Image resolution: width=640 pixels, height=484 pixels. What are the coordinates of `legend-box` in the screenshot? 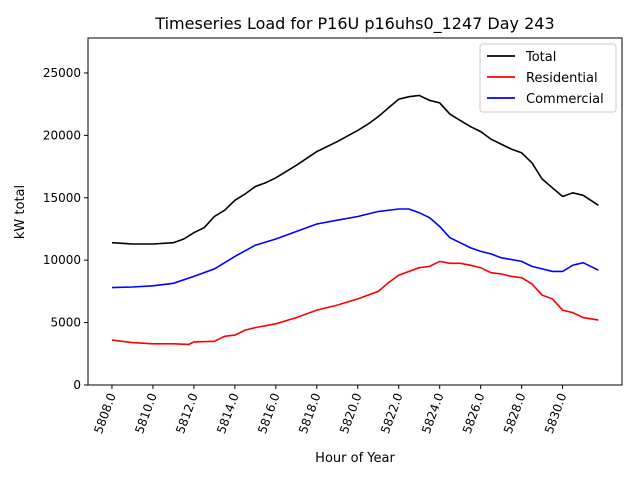 It's located at (548, 78).